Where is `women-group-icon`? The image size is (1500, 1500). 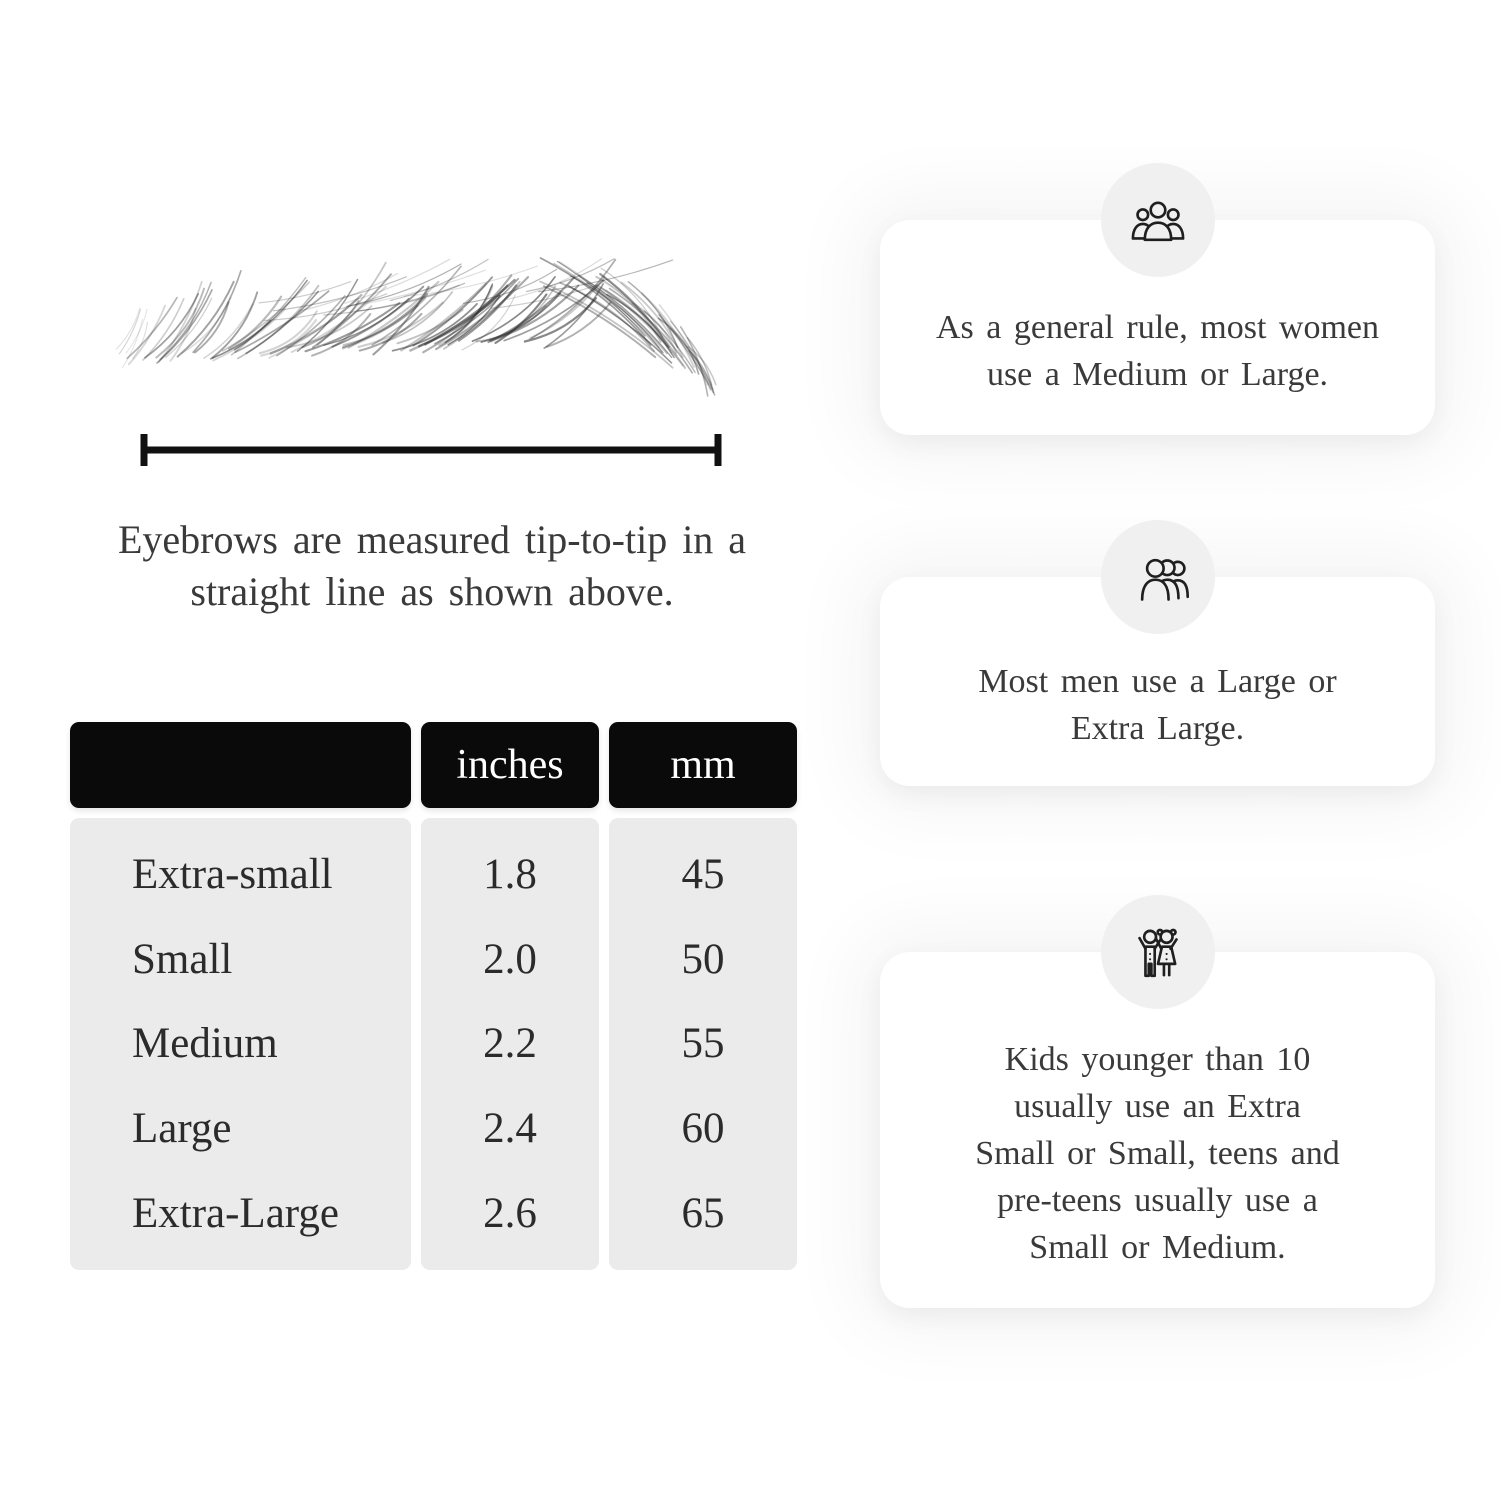
women-group-icon is located at coordinates (1157, 221).